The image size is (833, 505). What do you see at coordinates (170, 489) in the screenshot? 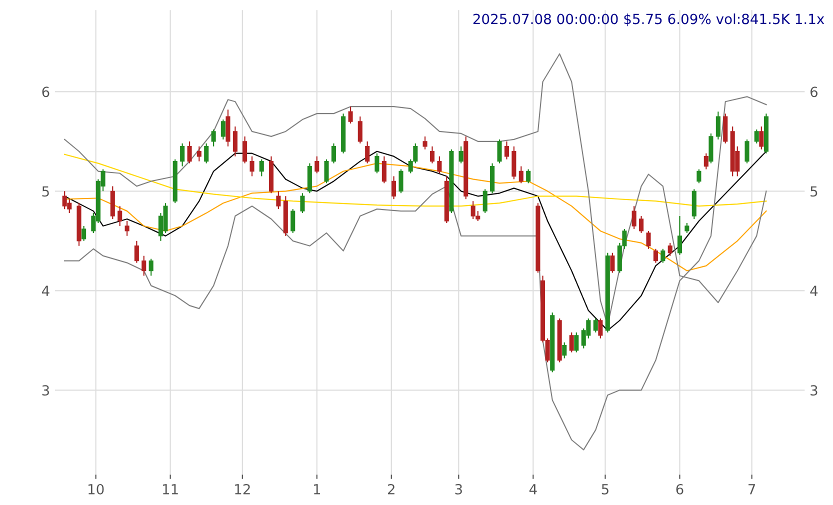
I see `x-tick-label: 11` at bounding box center [170, 489].